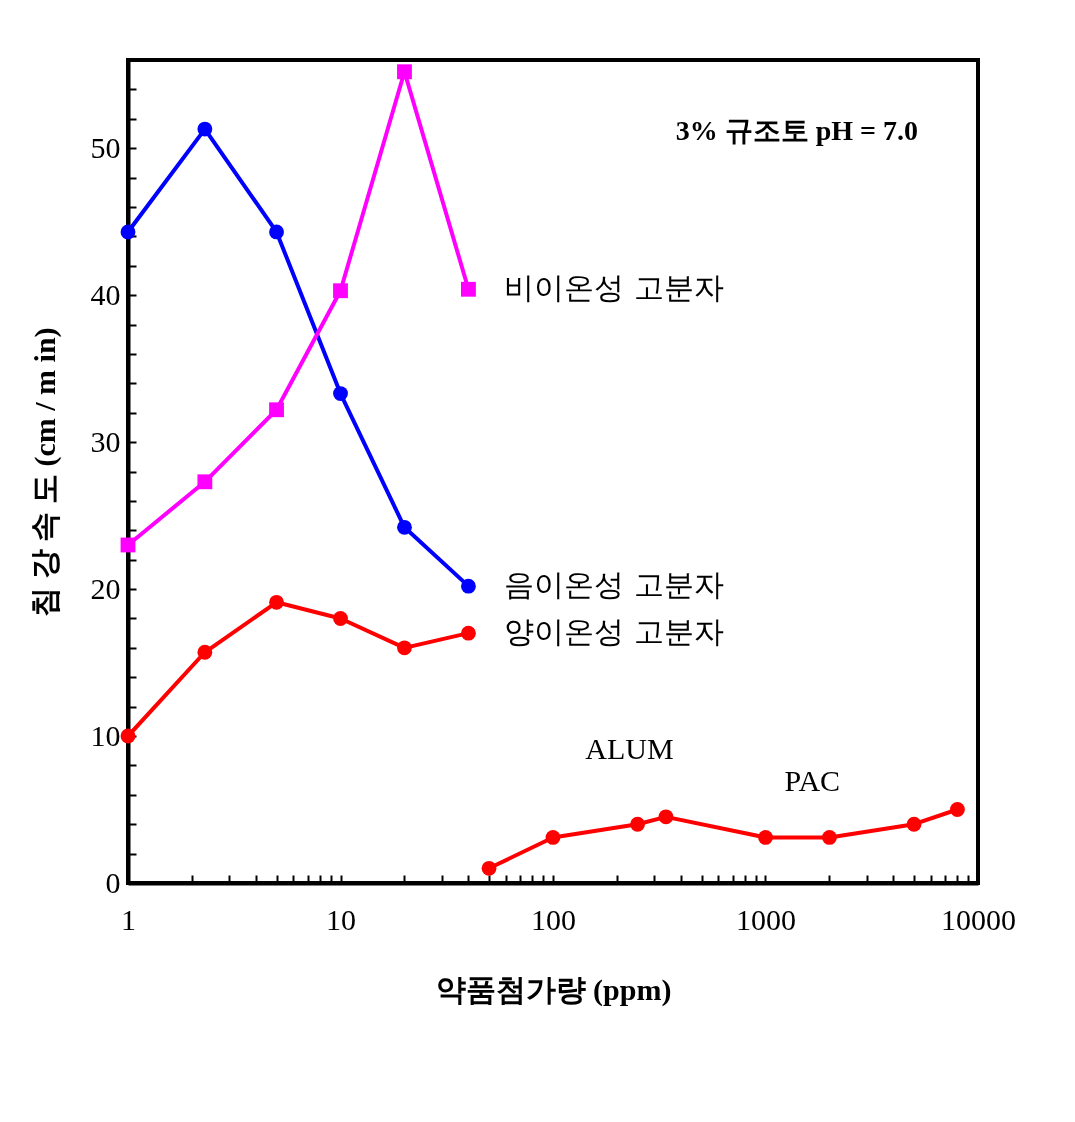 This screenshot has width=1075, height=1122. Describe the element at coordinates (105, 147) in the screenshot. I see `y-tick-label: 50` at that location.